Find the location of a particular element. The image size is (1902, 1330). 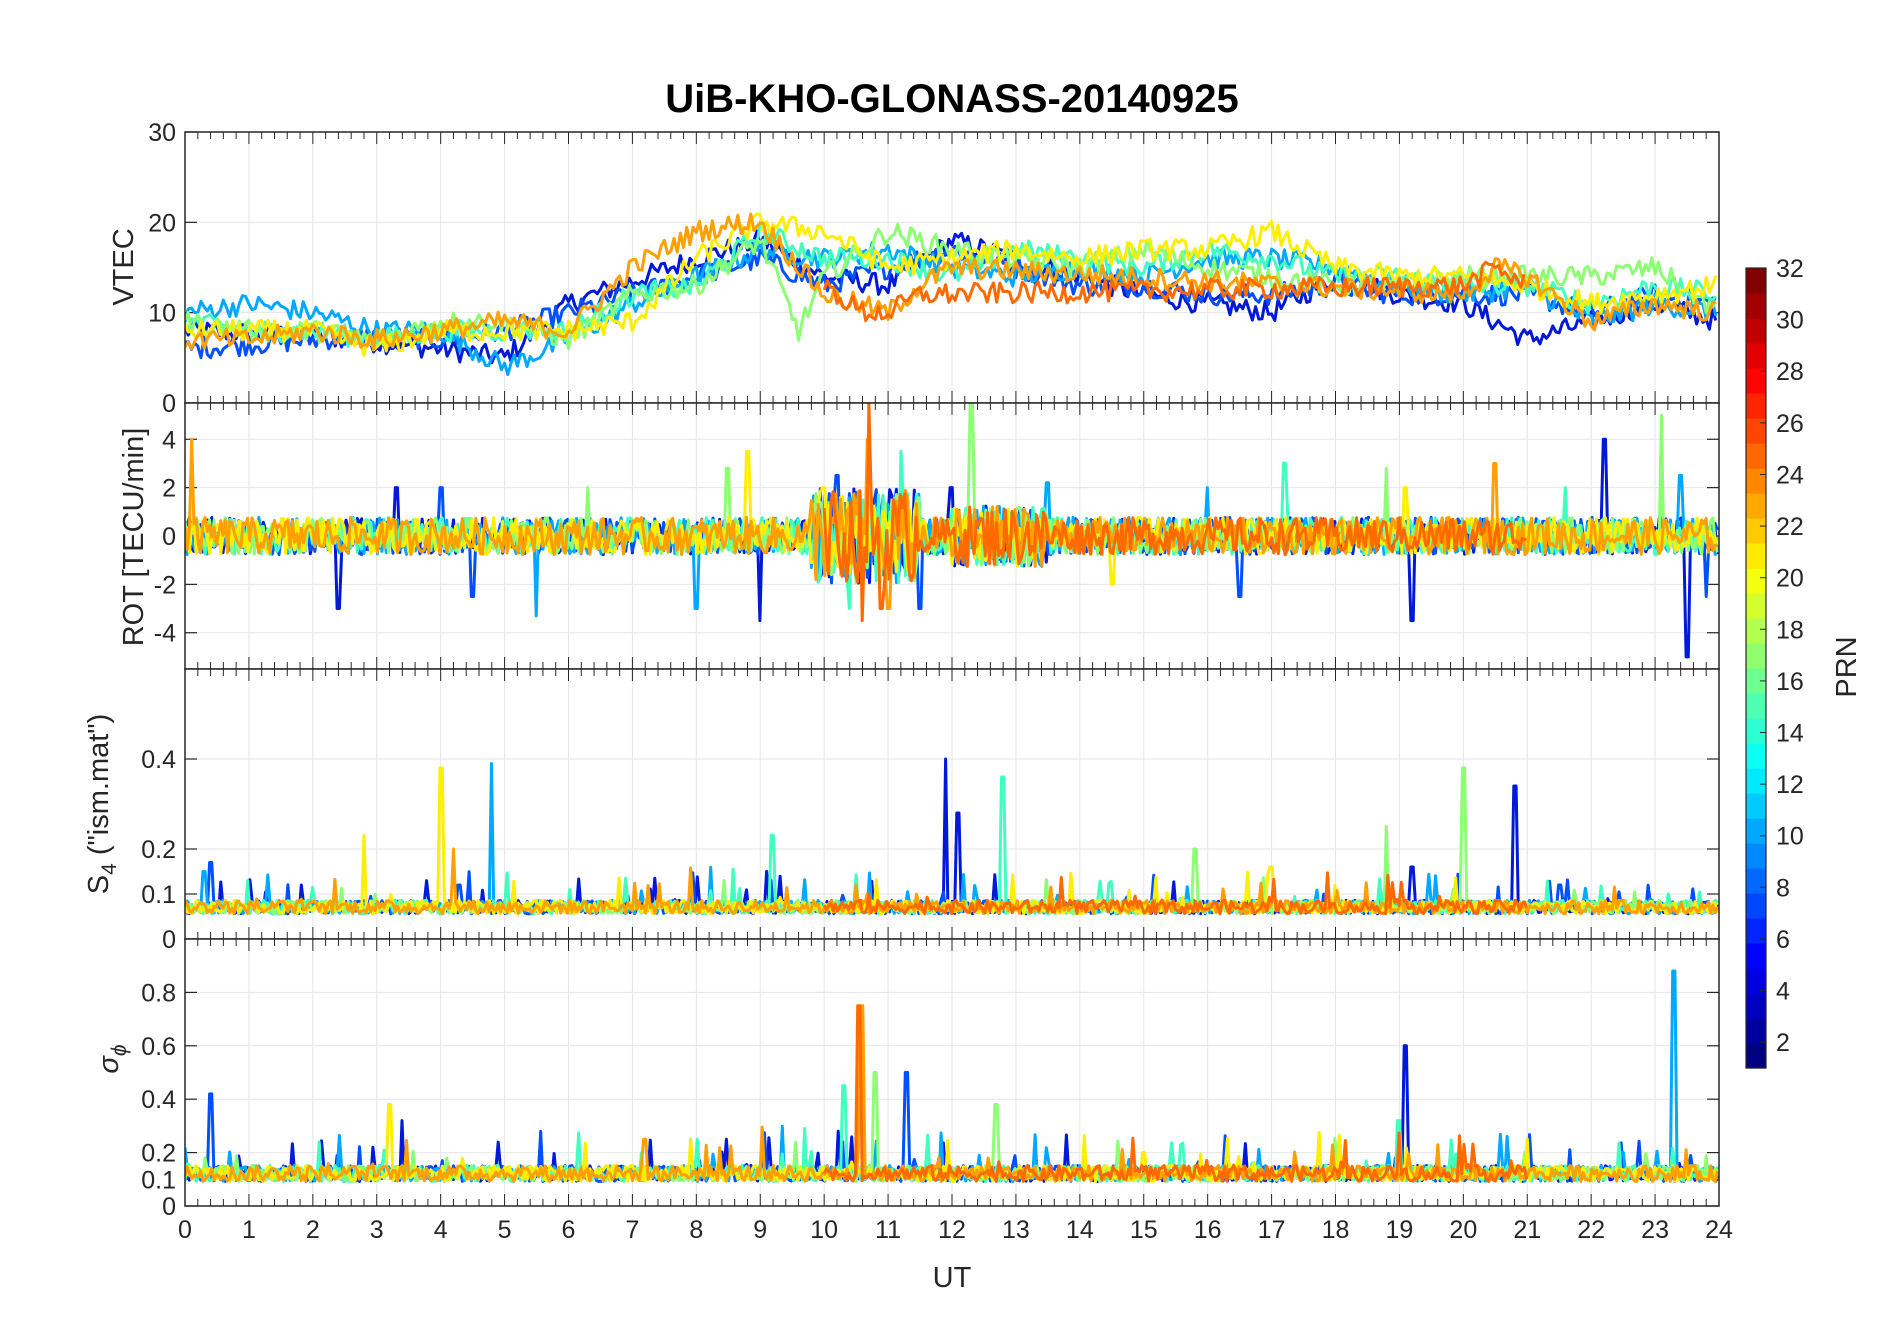

colorbar-frame is located at coordinates (1756, 668).